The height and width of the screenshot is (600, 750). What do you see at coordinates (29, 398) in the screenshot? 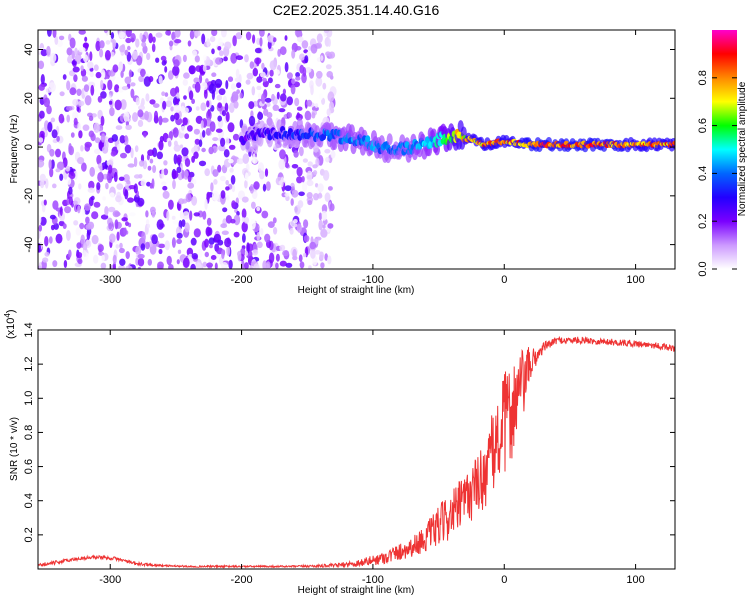
I see `y-tick-label: 1.0` at bounding box center [29, 398].